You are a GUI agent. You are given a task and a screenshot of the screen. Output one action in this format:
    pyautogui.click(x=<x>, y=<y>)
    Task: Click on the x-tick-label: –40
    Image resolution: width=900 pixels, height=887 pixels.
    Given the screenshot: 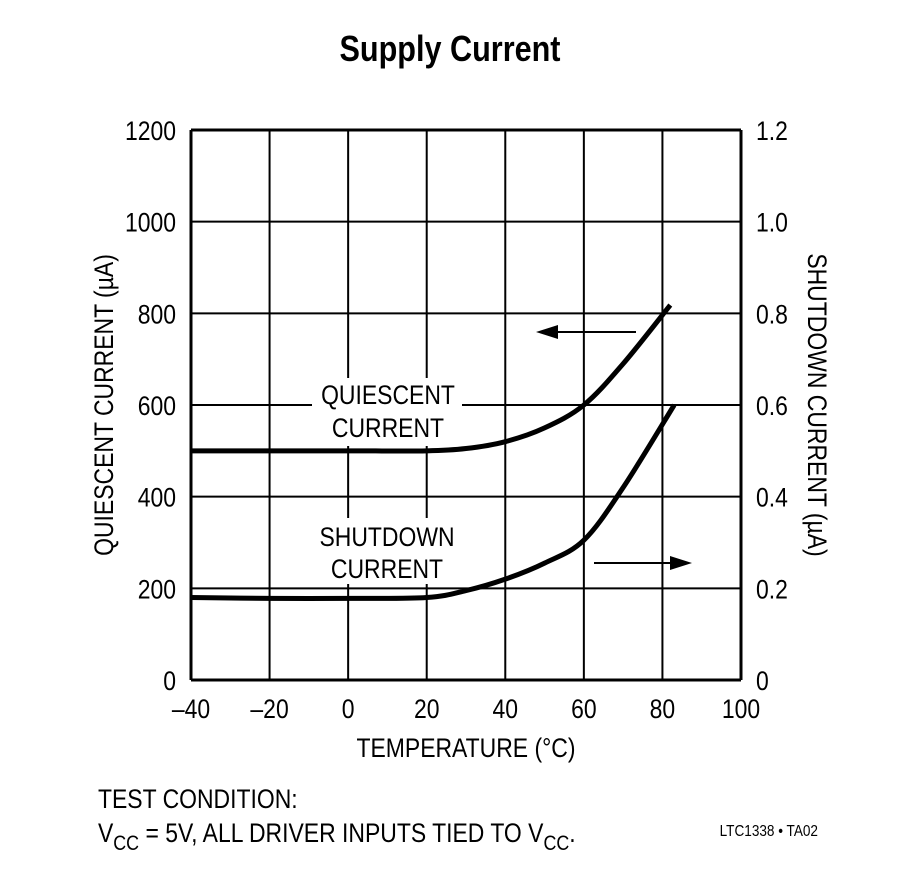 What is the action you would take?
    pyautogui.click(x=191, y=709)
    